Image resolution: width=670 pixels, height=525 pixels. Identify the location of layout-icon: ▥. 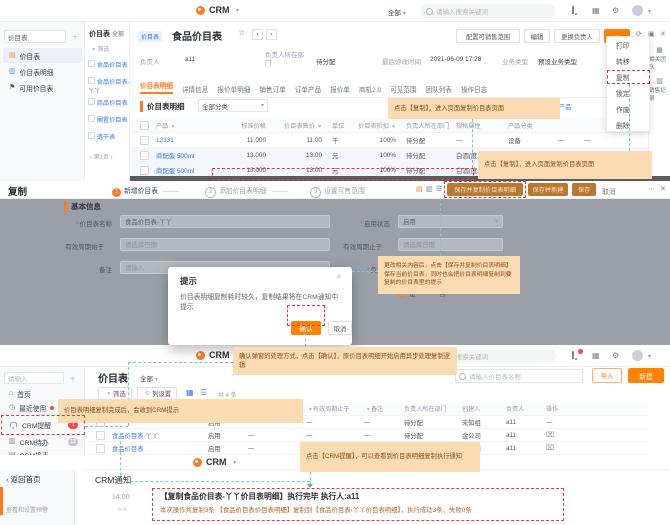
(429, 189).